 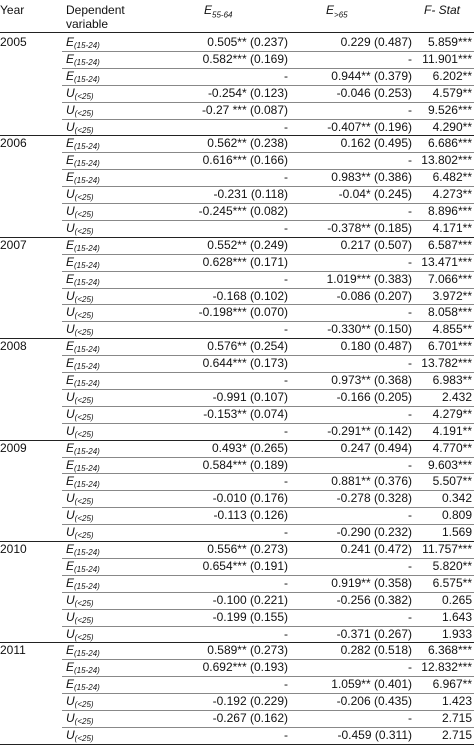 What do you see at coordinates (456, 498) in the screenshot?
I see `f-stat: 0.342` at bounding box center [456, 498].